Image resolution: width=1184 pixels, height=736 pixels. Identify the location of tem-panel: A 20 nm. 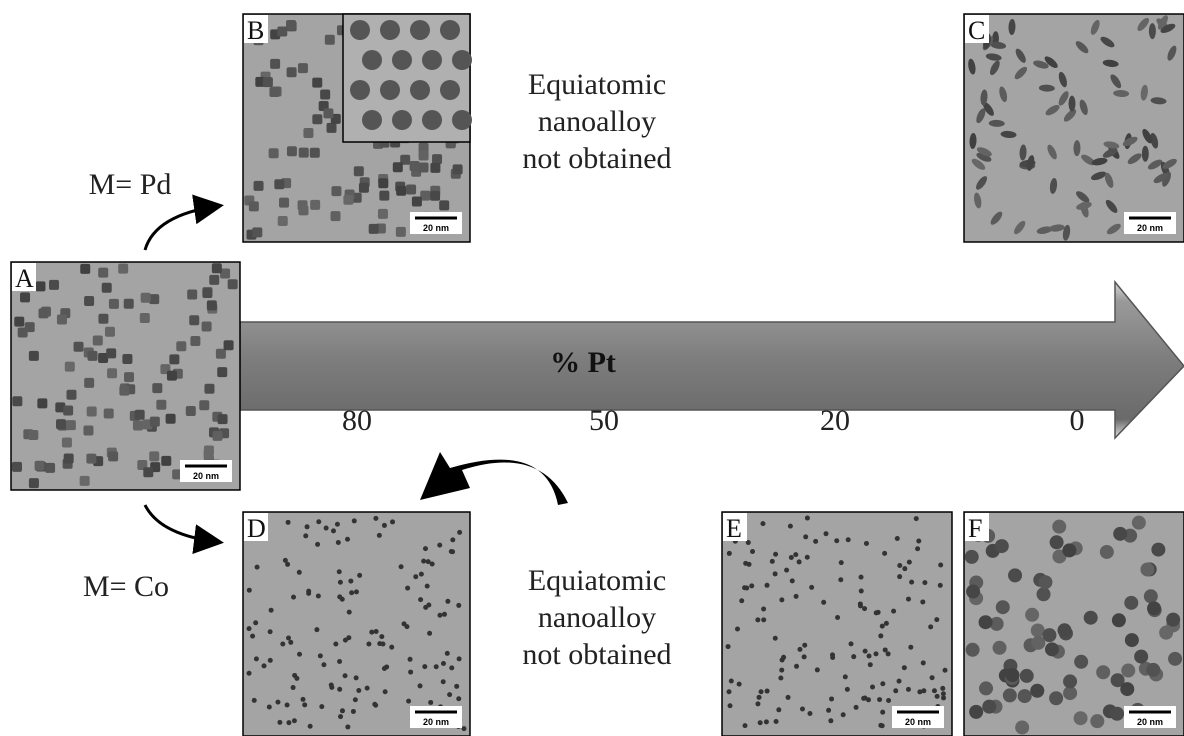
(125, 376).